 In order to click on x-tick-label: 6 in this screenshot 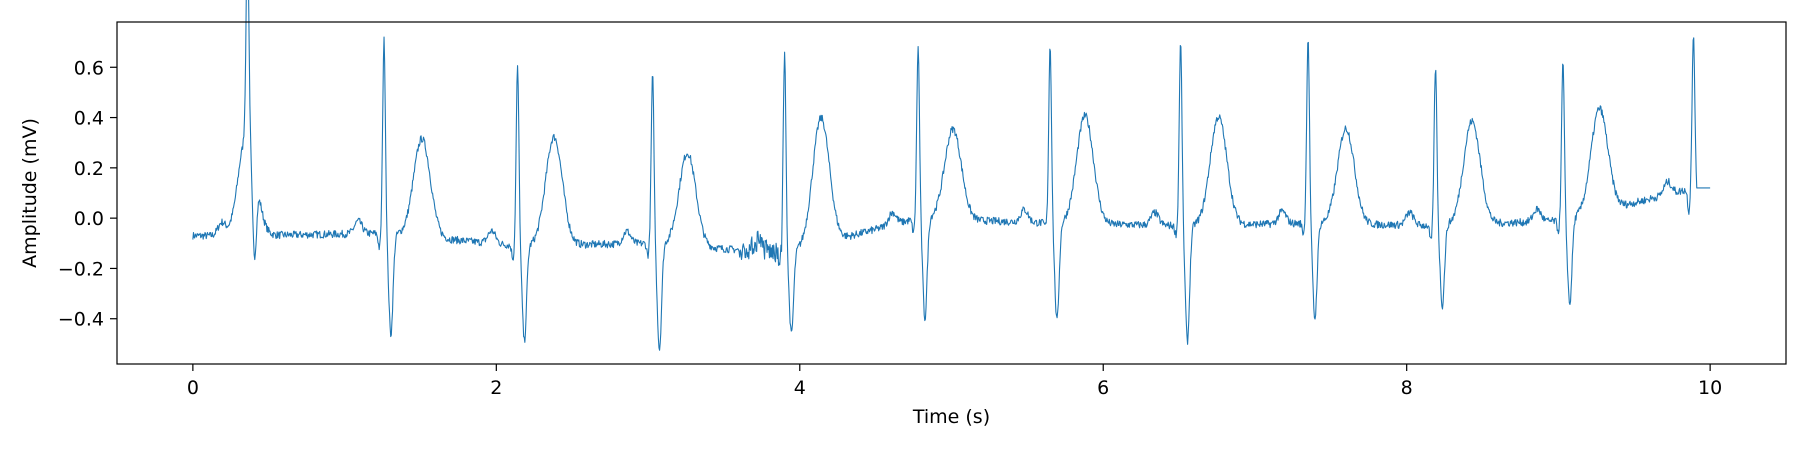, I will do `click(1103, 388)`.